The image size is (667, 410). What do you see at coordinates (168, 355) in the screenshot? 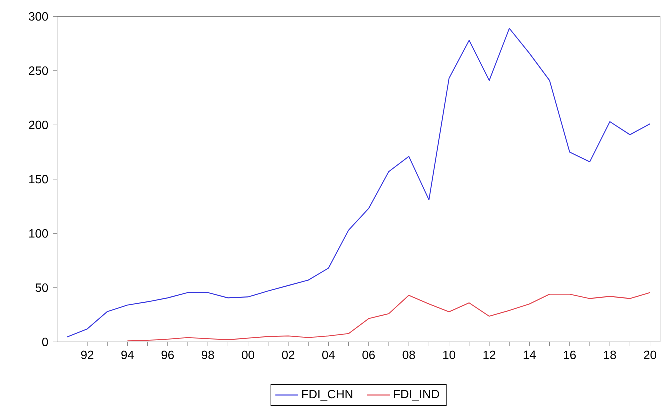
I see `x-tick-label: 96` at bounding box center [168, 355].